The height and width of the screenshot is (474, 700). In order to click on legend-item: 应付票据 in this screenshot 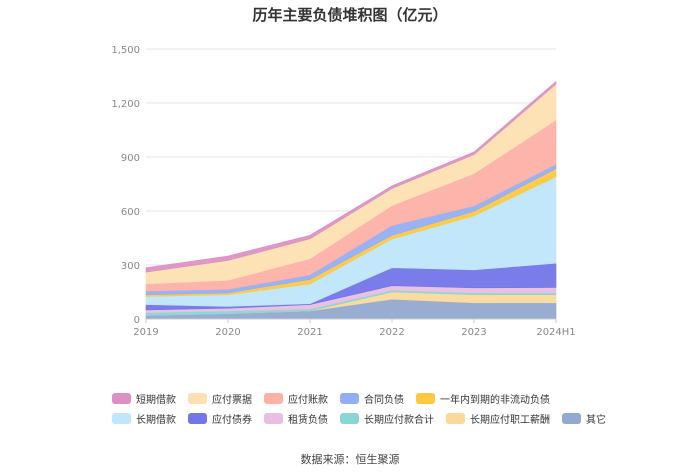, I will do `click(220, 398)`.